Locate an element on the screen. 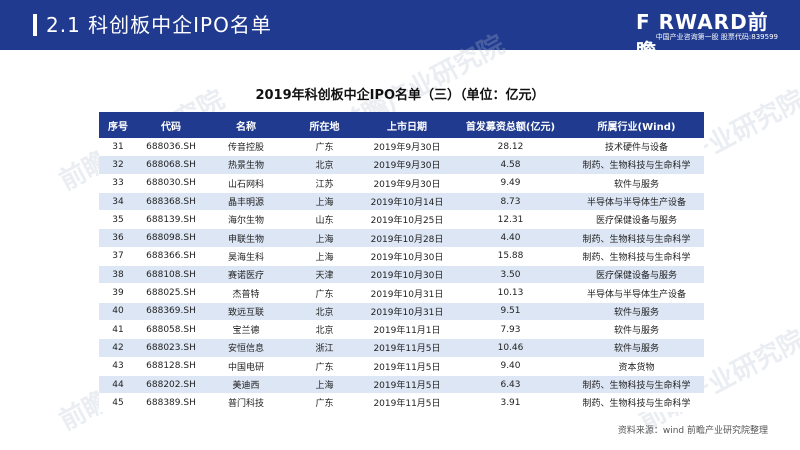 This screenshot has width=800, height=450. table-cell: 杰普特 is located at coordinates (246, 293).